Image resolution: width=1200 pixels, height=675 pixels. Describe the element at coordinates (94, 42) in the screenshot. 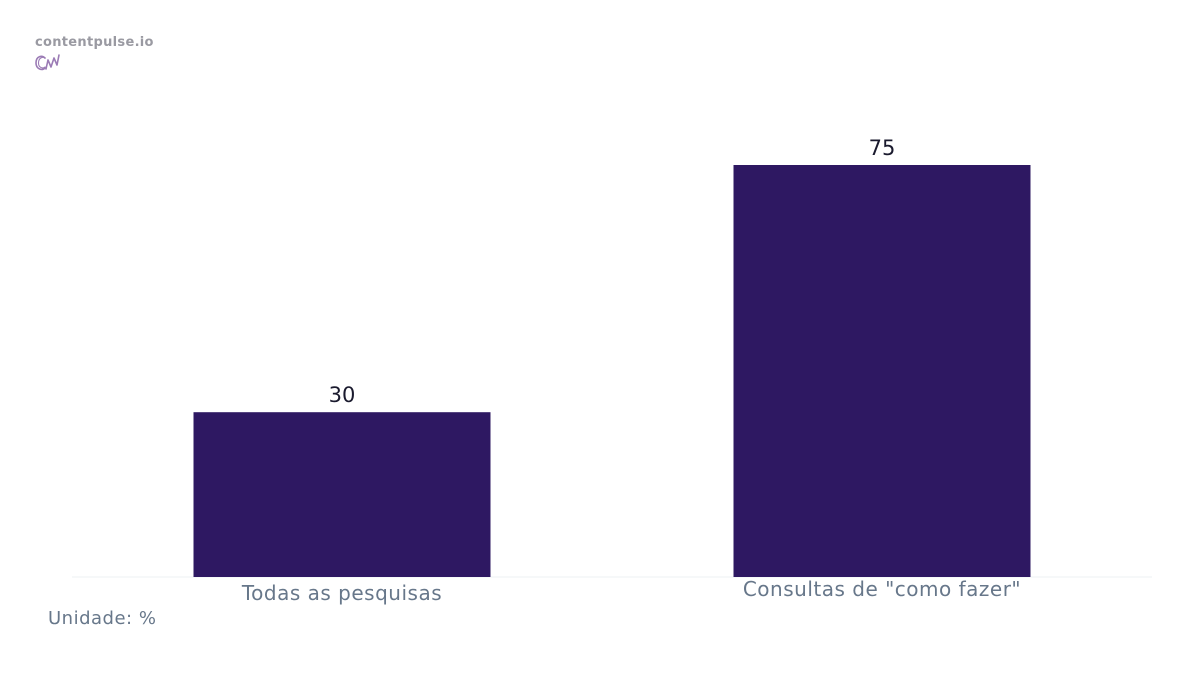

I see `brand-name: contentpulse.io` at that location.